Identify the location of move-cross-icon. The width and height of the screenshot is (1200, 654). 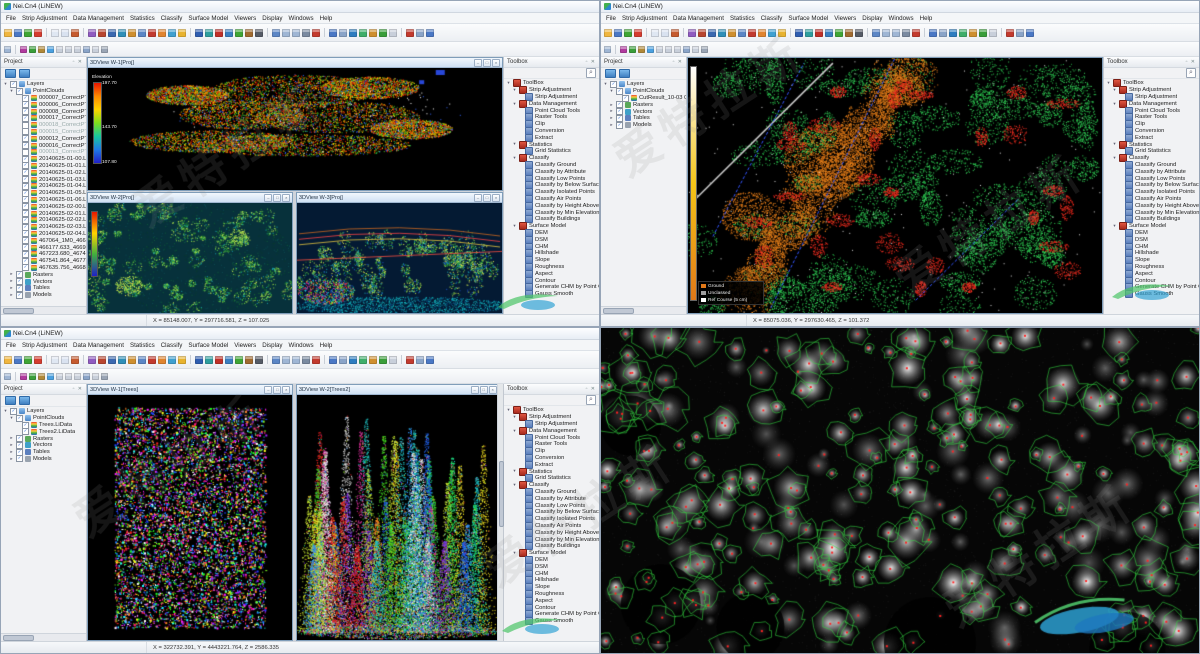
(410, 32).